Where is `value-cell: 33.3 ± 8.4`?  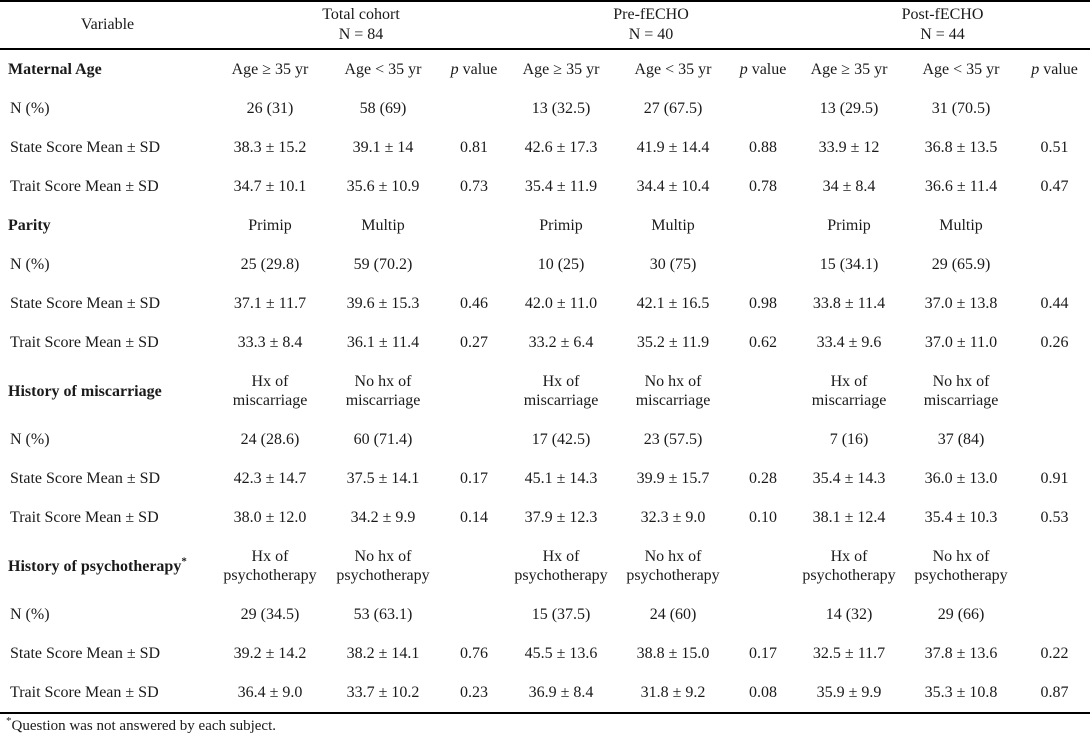
value-cell: 33.3 ± 8.4 is located at coordinates (270, 342).